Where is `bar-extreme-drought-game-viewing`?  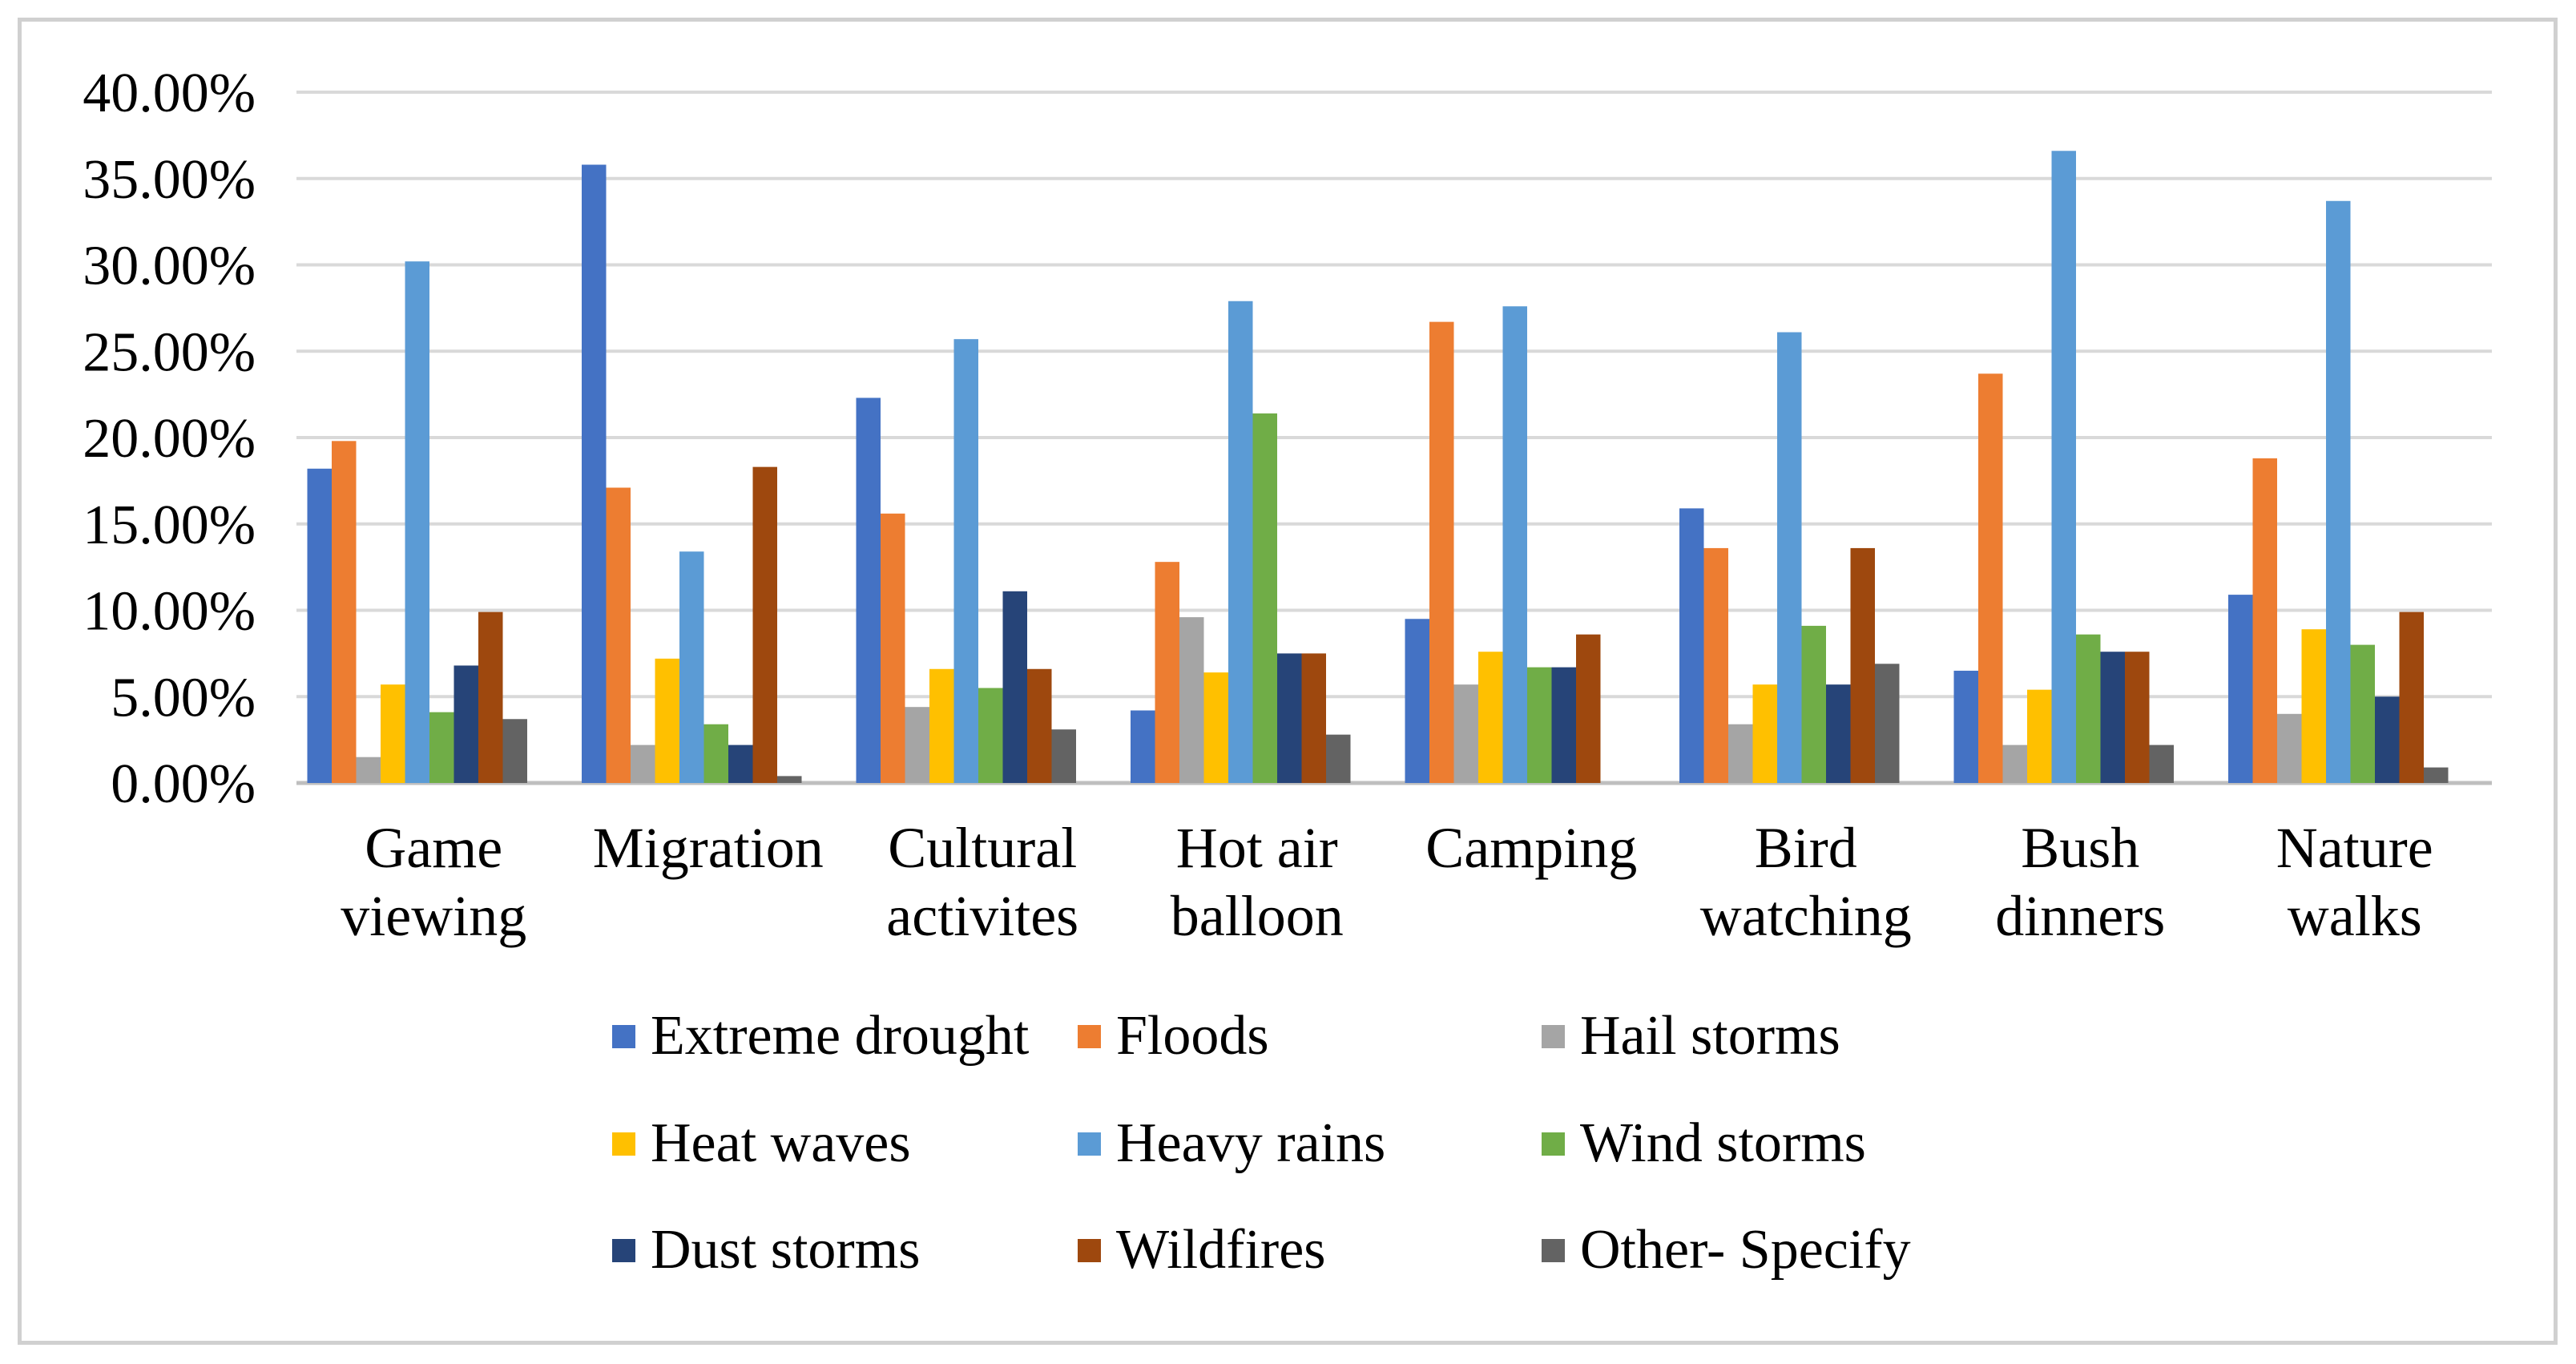 bar-extreme-drought-game-viewing is located at coordinates (319, 625).